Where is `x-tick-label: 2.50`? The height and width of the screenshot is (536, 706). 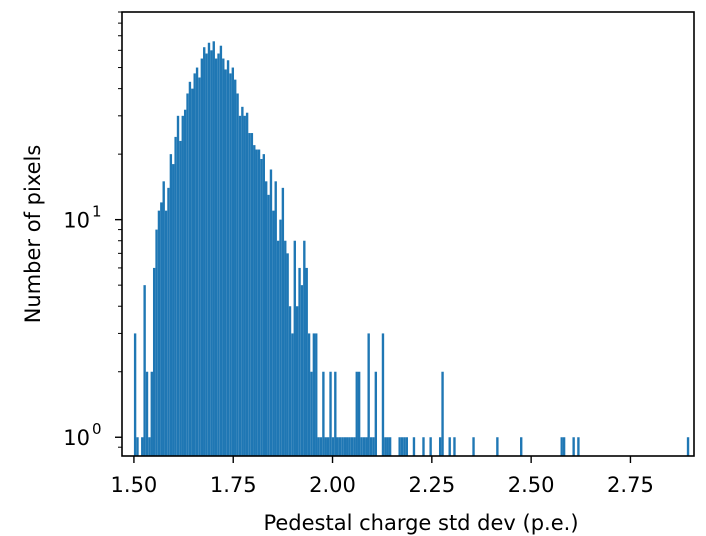
x-tick-label: 2.50 is located at coordinates (531, 485).